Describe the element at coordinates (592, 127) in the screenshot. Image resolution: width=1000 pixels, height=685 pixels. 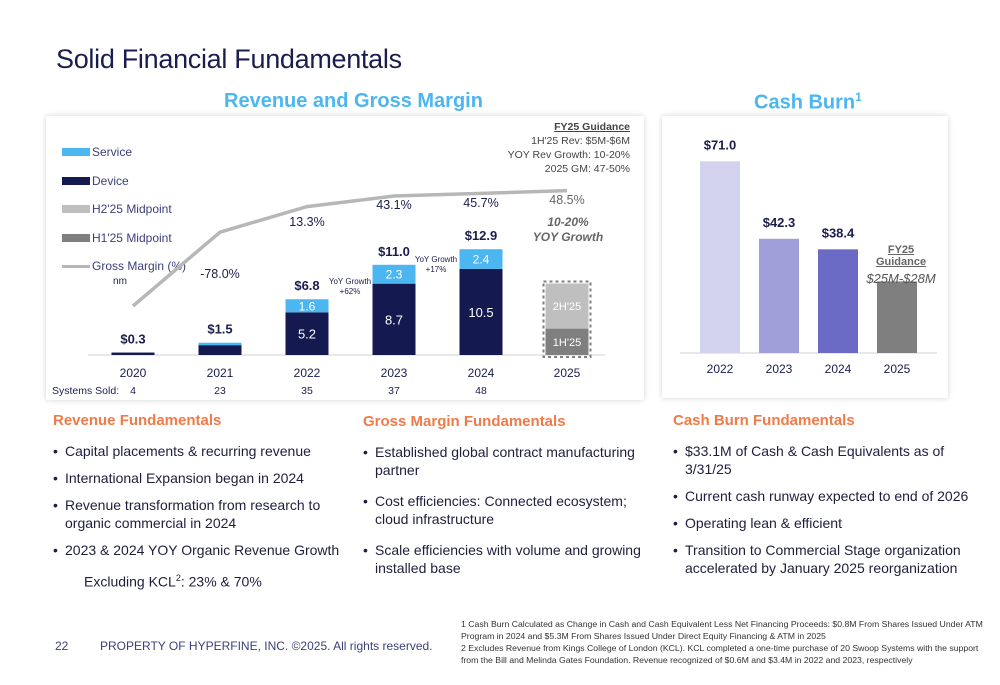
I see `fy25-guidance-title: FY25 Guidance` at that location.